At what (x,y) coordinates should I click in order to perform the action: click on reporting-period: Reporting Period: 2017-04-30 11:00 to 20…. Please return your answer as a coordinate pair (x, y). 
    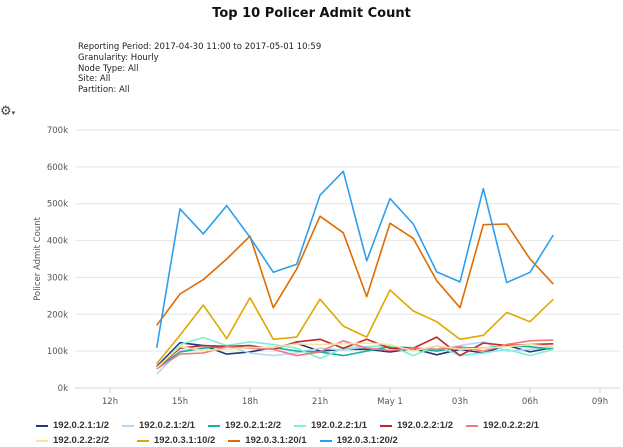
    Looking at the image, I should click on (200, 47).